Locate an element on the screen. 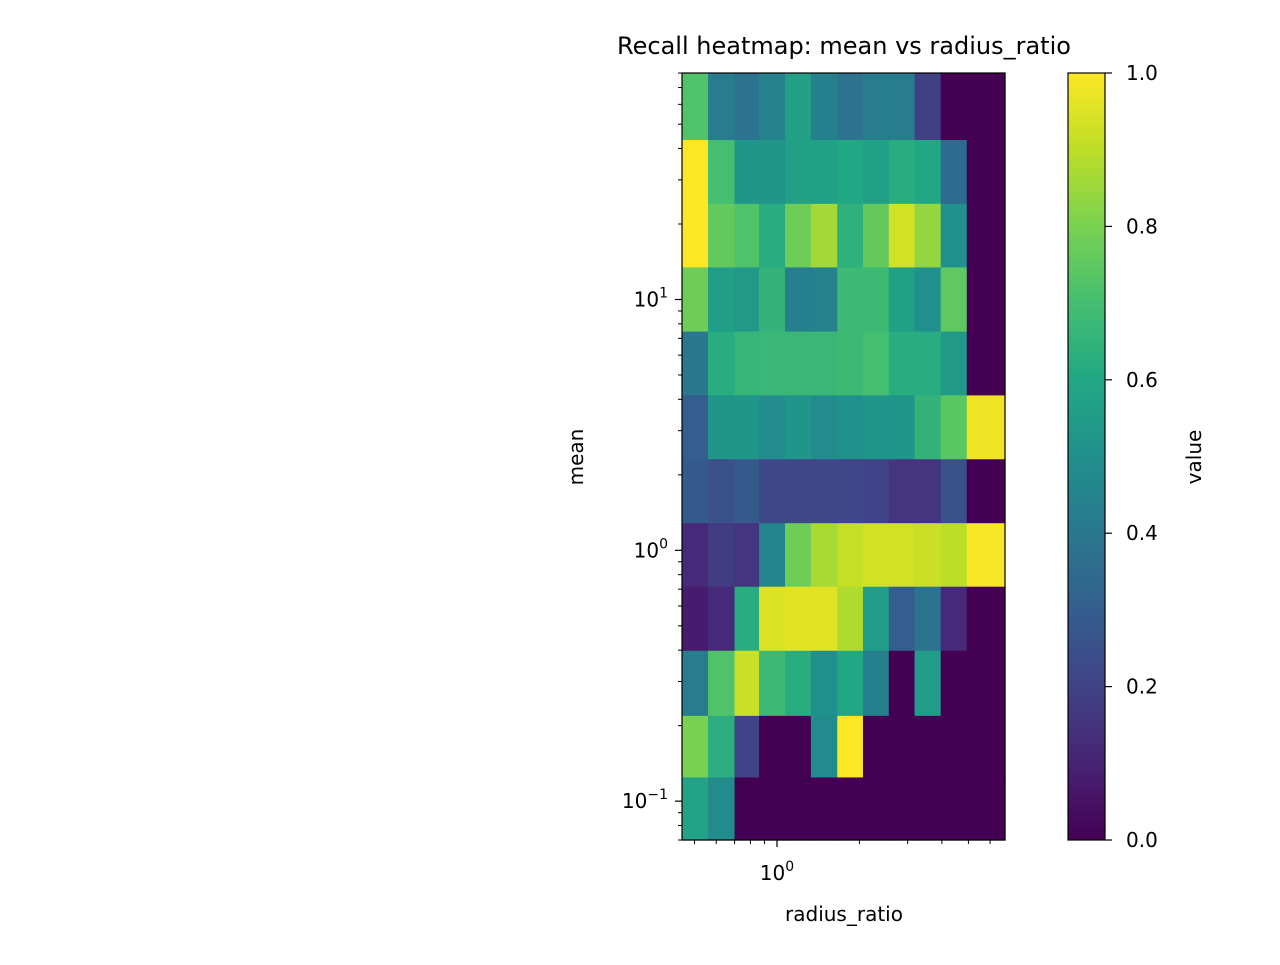 Image resolution: width=1280 pixels, height=965 pixels. colorbar-gradient is located at coordinates (1086, 456).